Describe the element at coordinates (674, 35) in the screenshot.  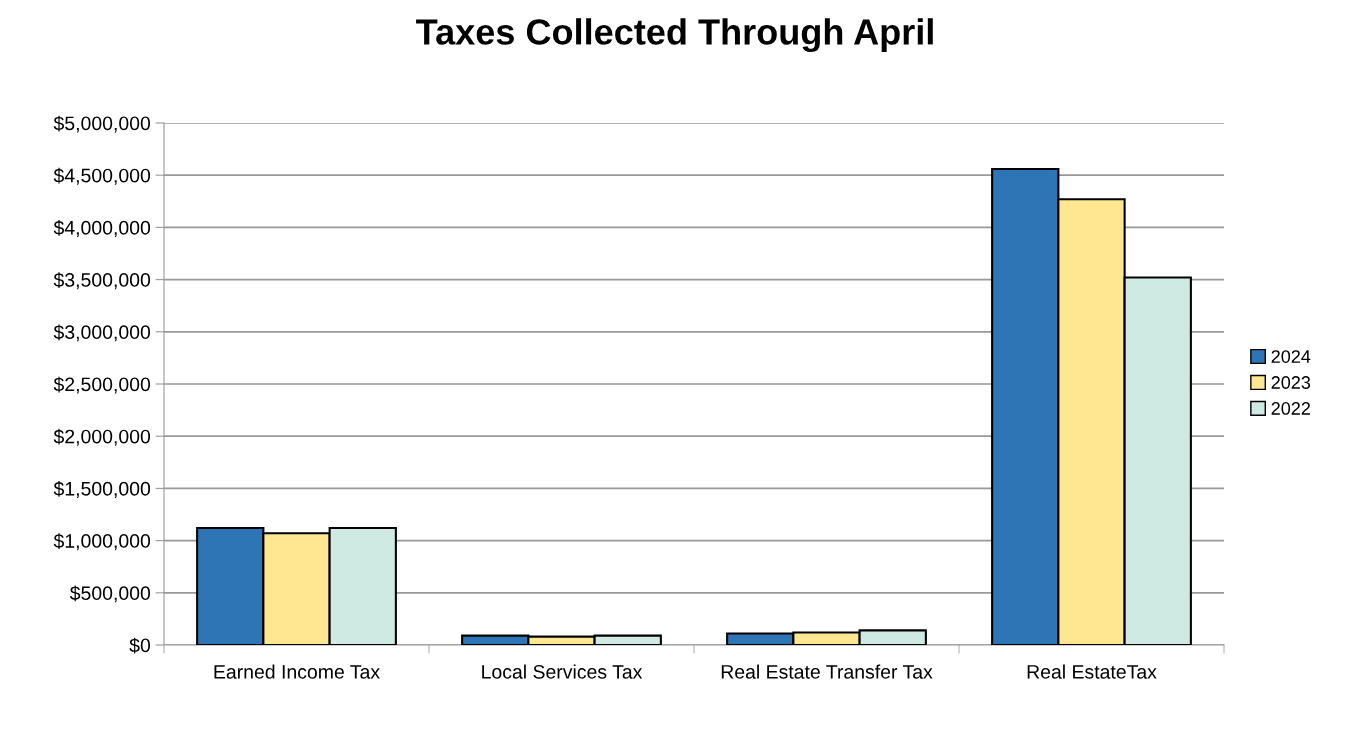
I see `chart-title: Taxes Collected Through April` at that location.